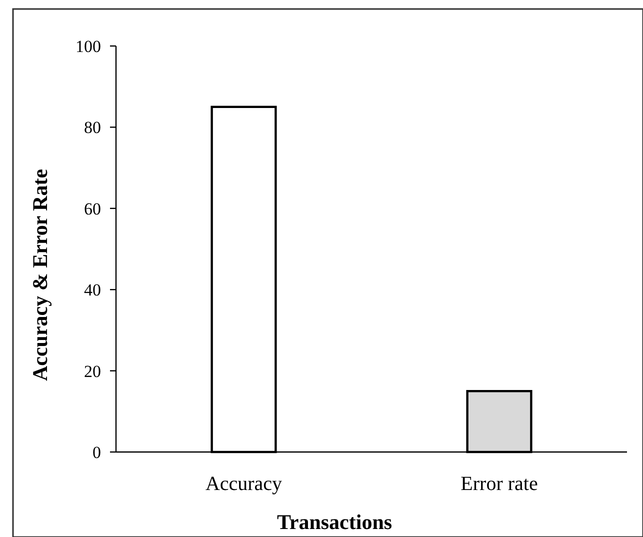 The image size is (643, 537). I want to click on y-tick-label: 80, so click(92, 128).